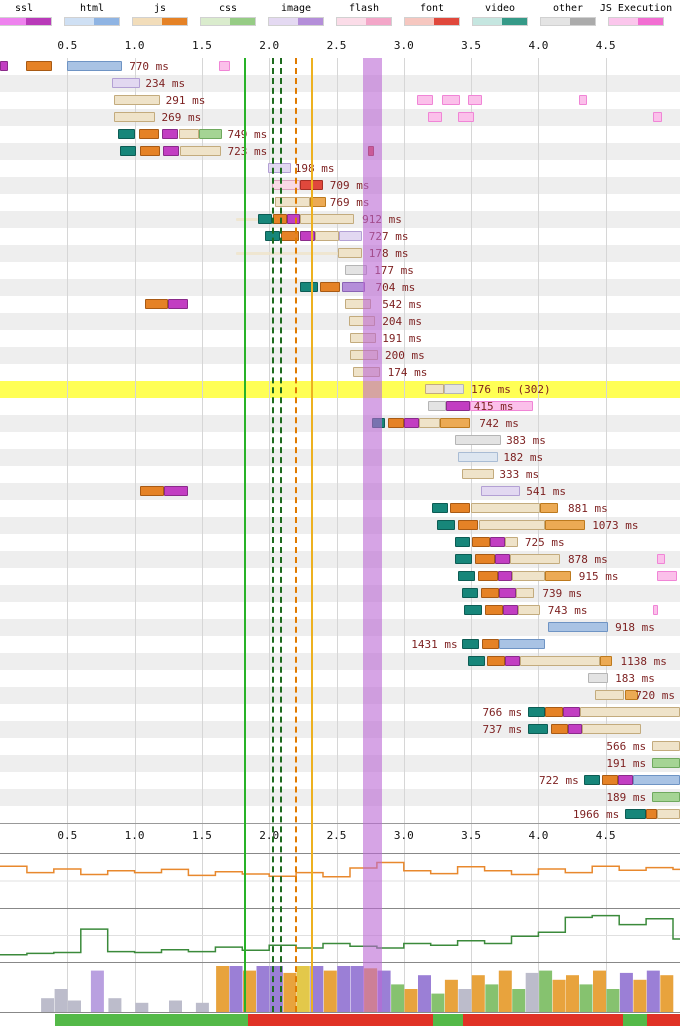 This screenshot has height=1026, width=680. I want to click on request-time-label: 178 ms, so click(388, 253).